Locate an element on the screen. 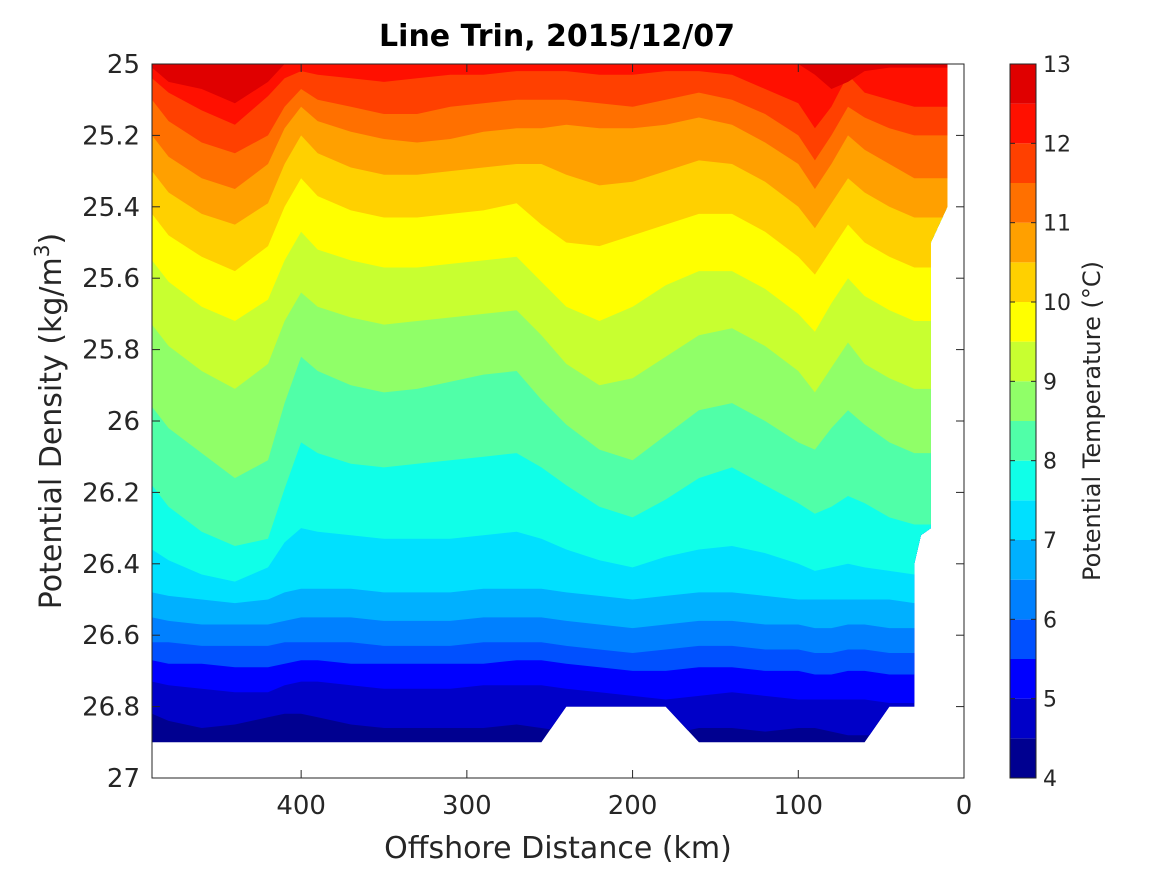 This screenshot has width=1167, height=875. colorbar-tick-label: 8 is located at coordinates (1050, 462).